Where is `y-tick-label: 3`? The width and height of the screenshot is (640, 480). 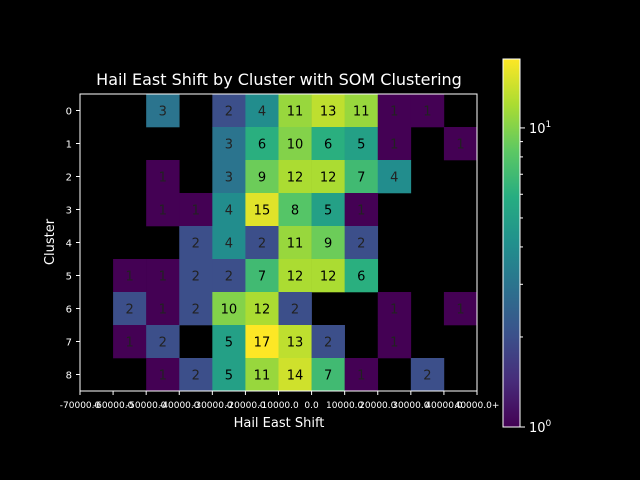
y-tick-label: 3 is located at coordinates (69, 211).